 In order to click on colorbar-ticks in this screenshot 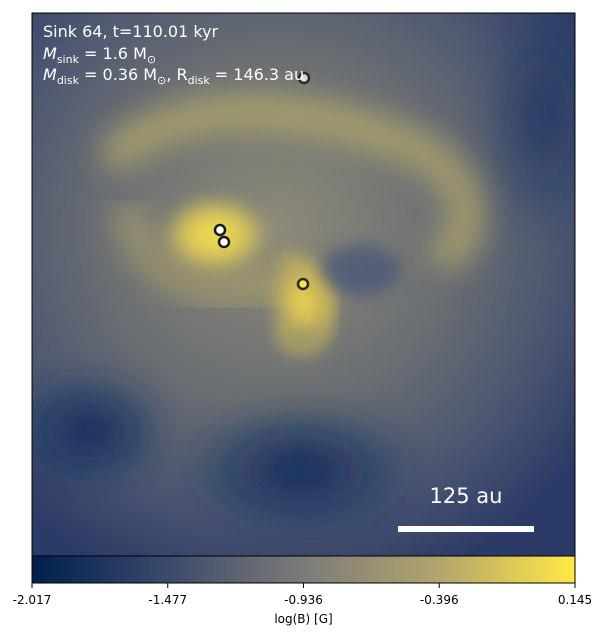, I will do `click(303, 585)`.